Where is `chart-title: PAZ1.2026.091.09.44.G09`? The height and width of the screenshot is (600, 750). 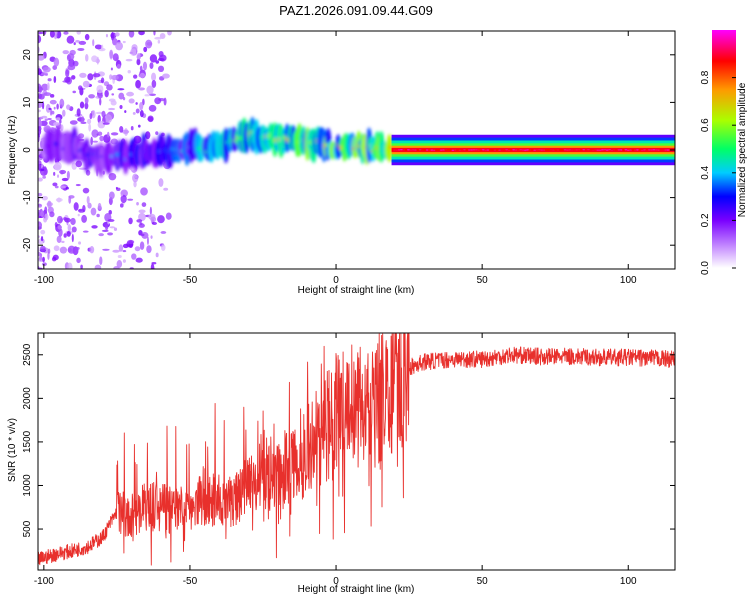 chart-title: PAZ1.2026.091.09.44.G09 is located at coordinates (356, 10).